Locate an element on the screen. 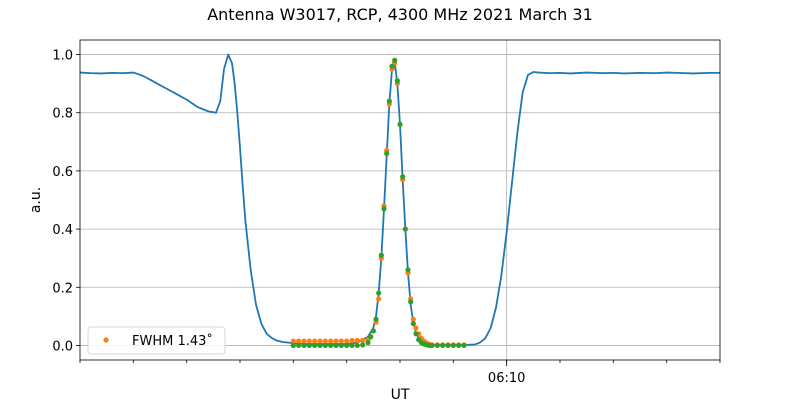  legend: FWHM 1.43˚ is located at coordinates (156, 340).